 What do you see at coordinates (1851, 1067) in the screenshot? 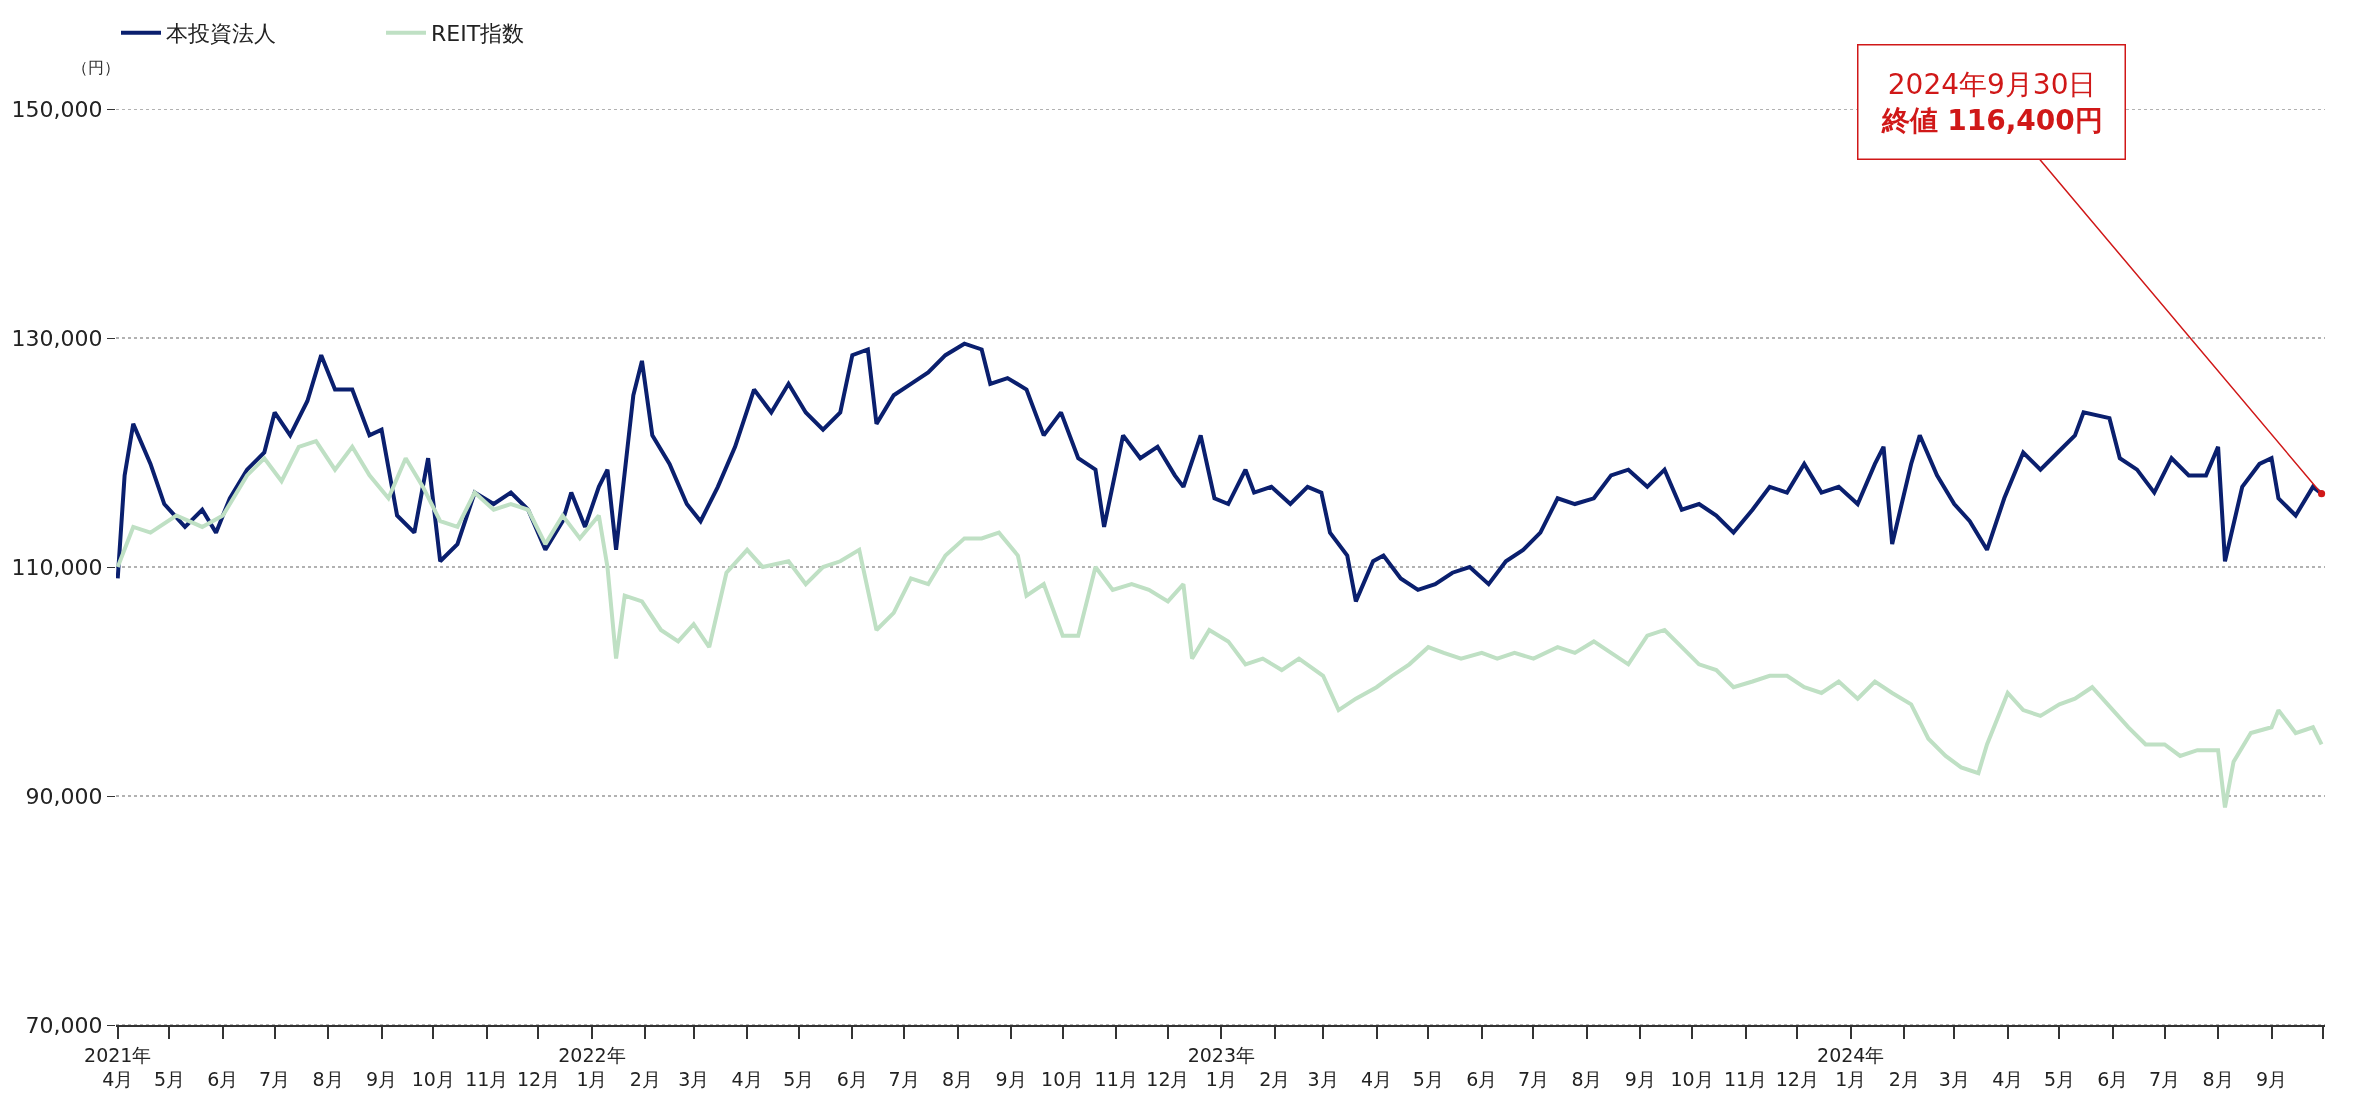
I see `x-tick-label: 2024年 1月` at bounding box center [1851, 1067].